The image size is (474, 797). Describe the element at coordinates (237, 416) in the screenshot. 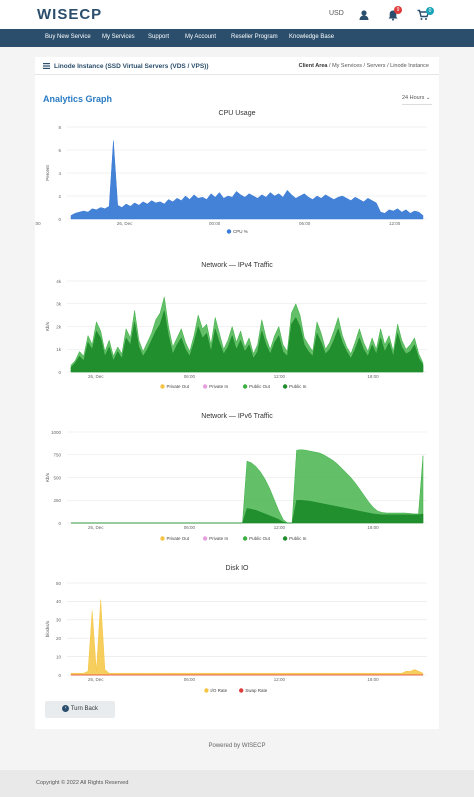

I see `chart-title: Network — IPv6 Traffic` at that location.